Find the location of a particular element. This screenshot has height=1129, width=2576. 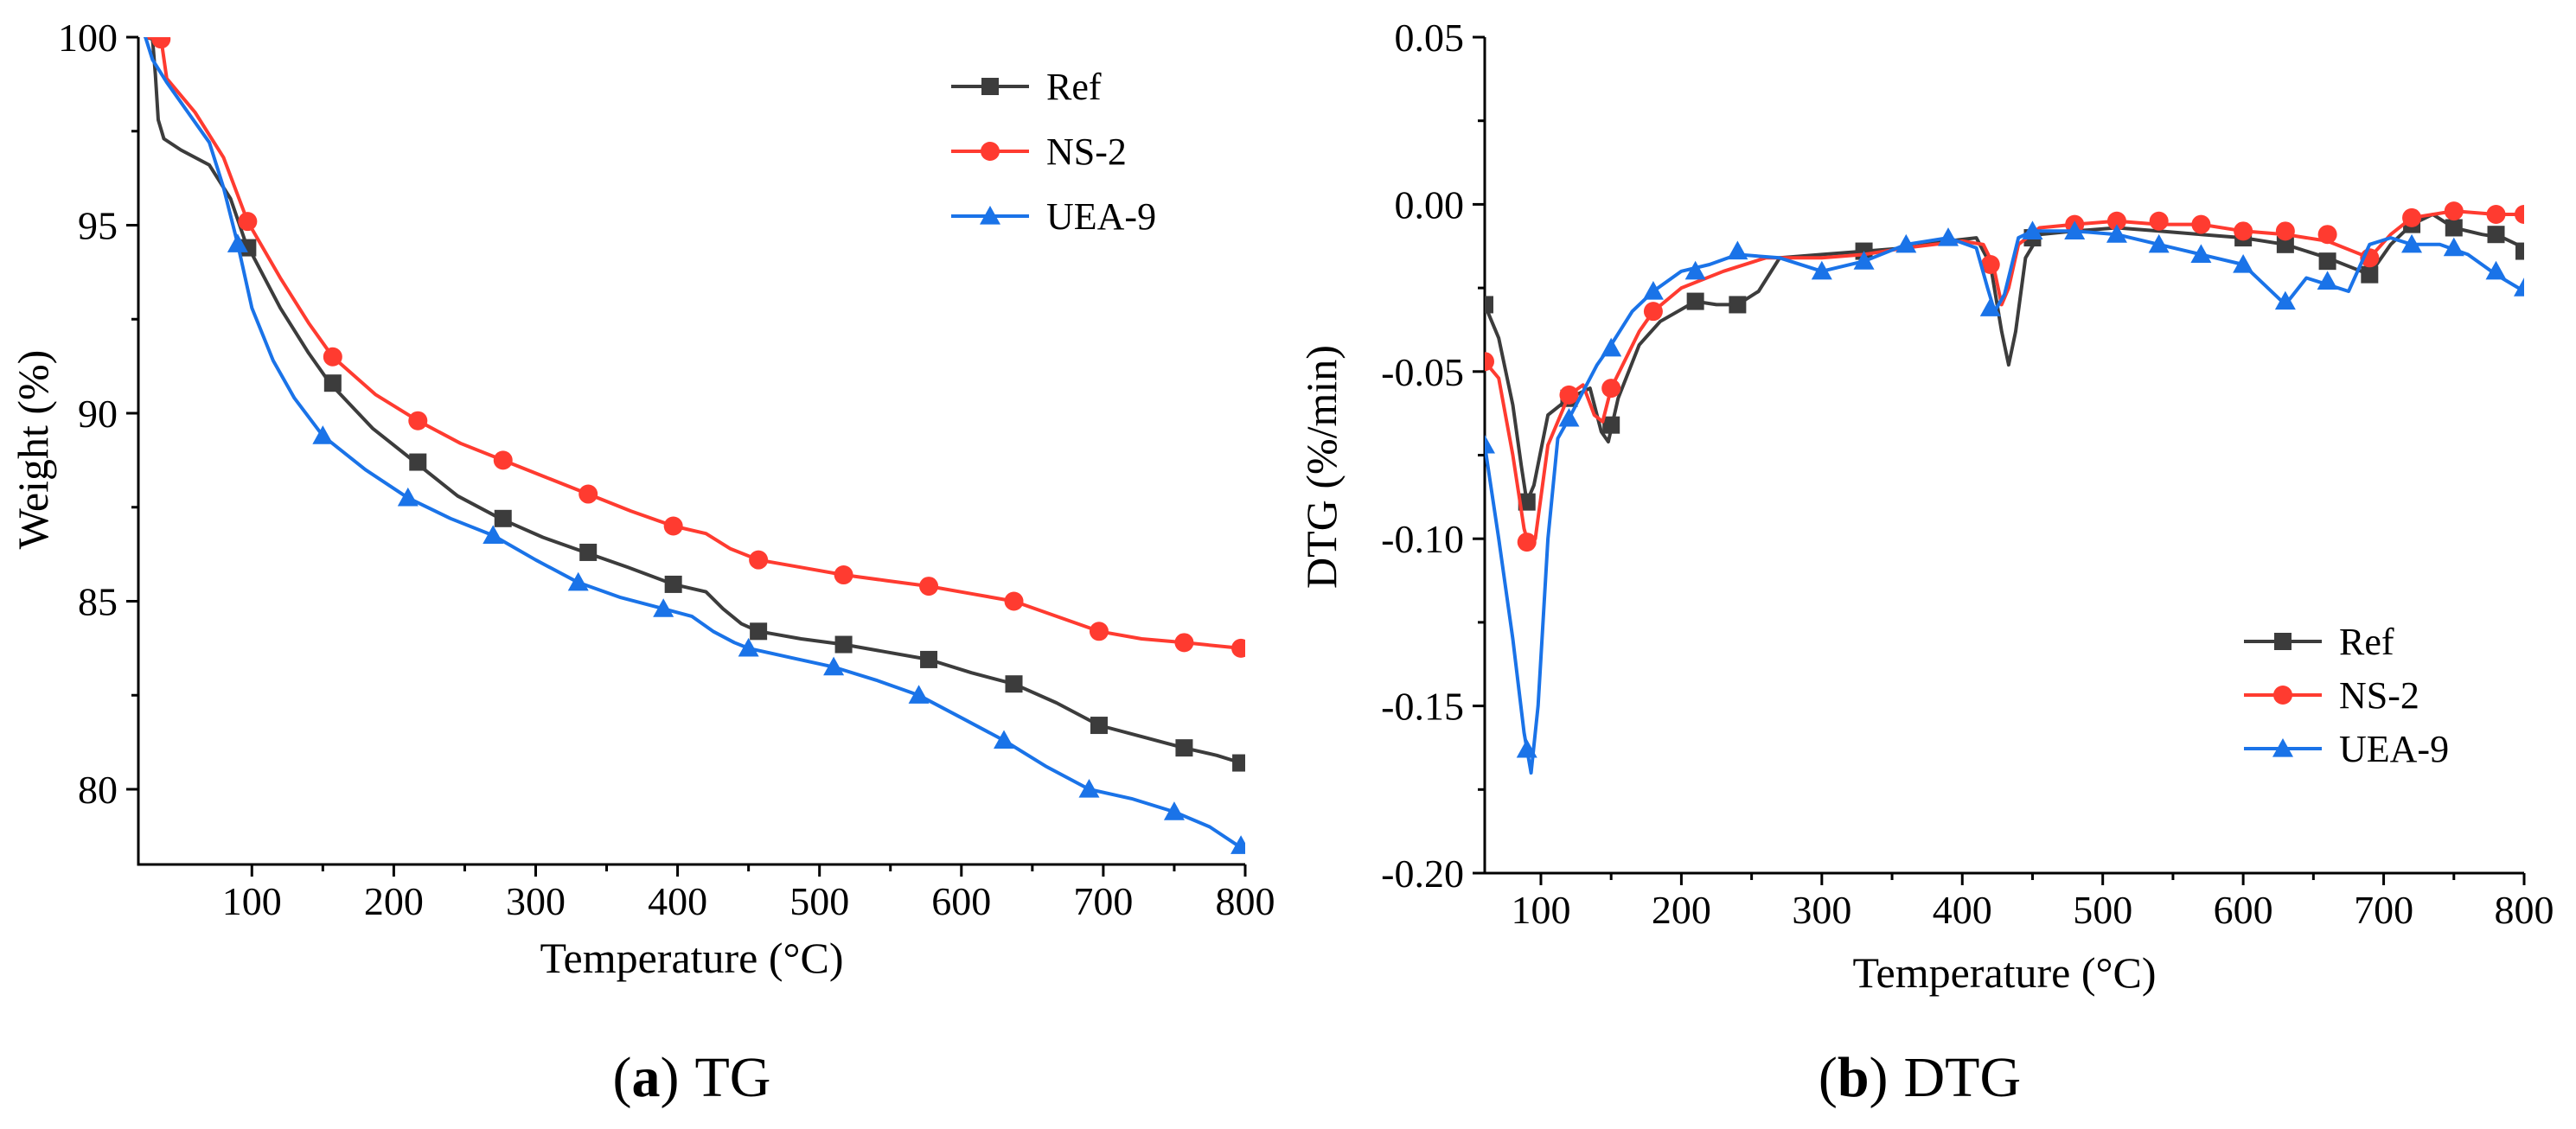

tg-x-tick-label: 400 is located at coordinates (678, 901).